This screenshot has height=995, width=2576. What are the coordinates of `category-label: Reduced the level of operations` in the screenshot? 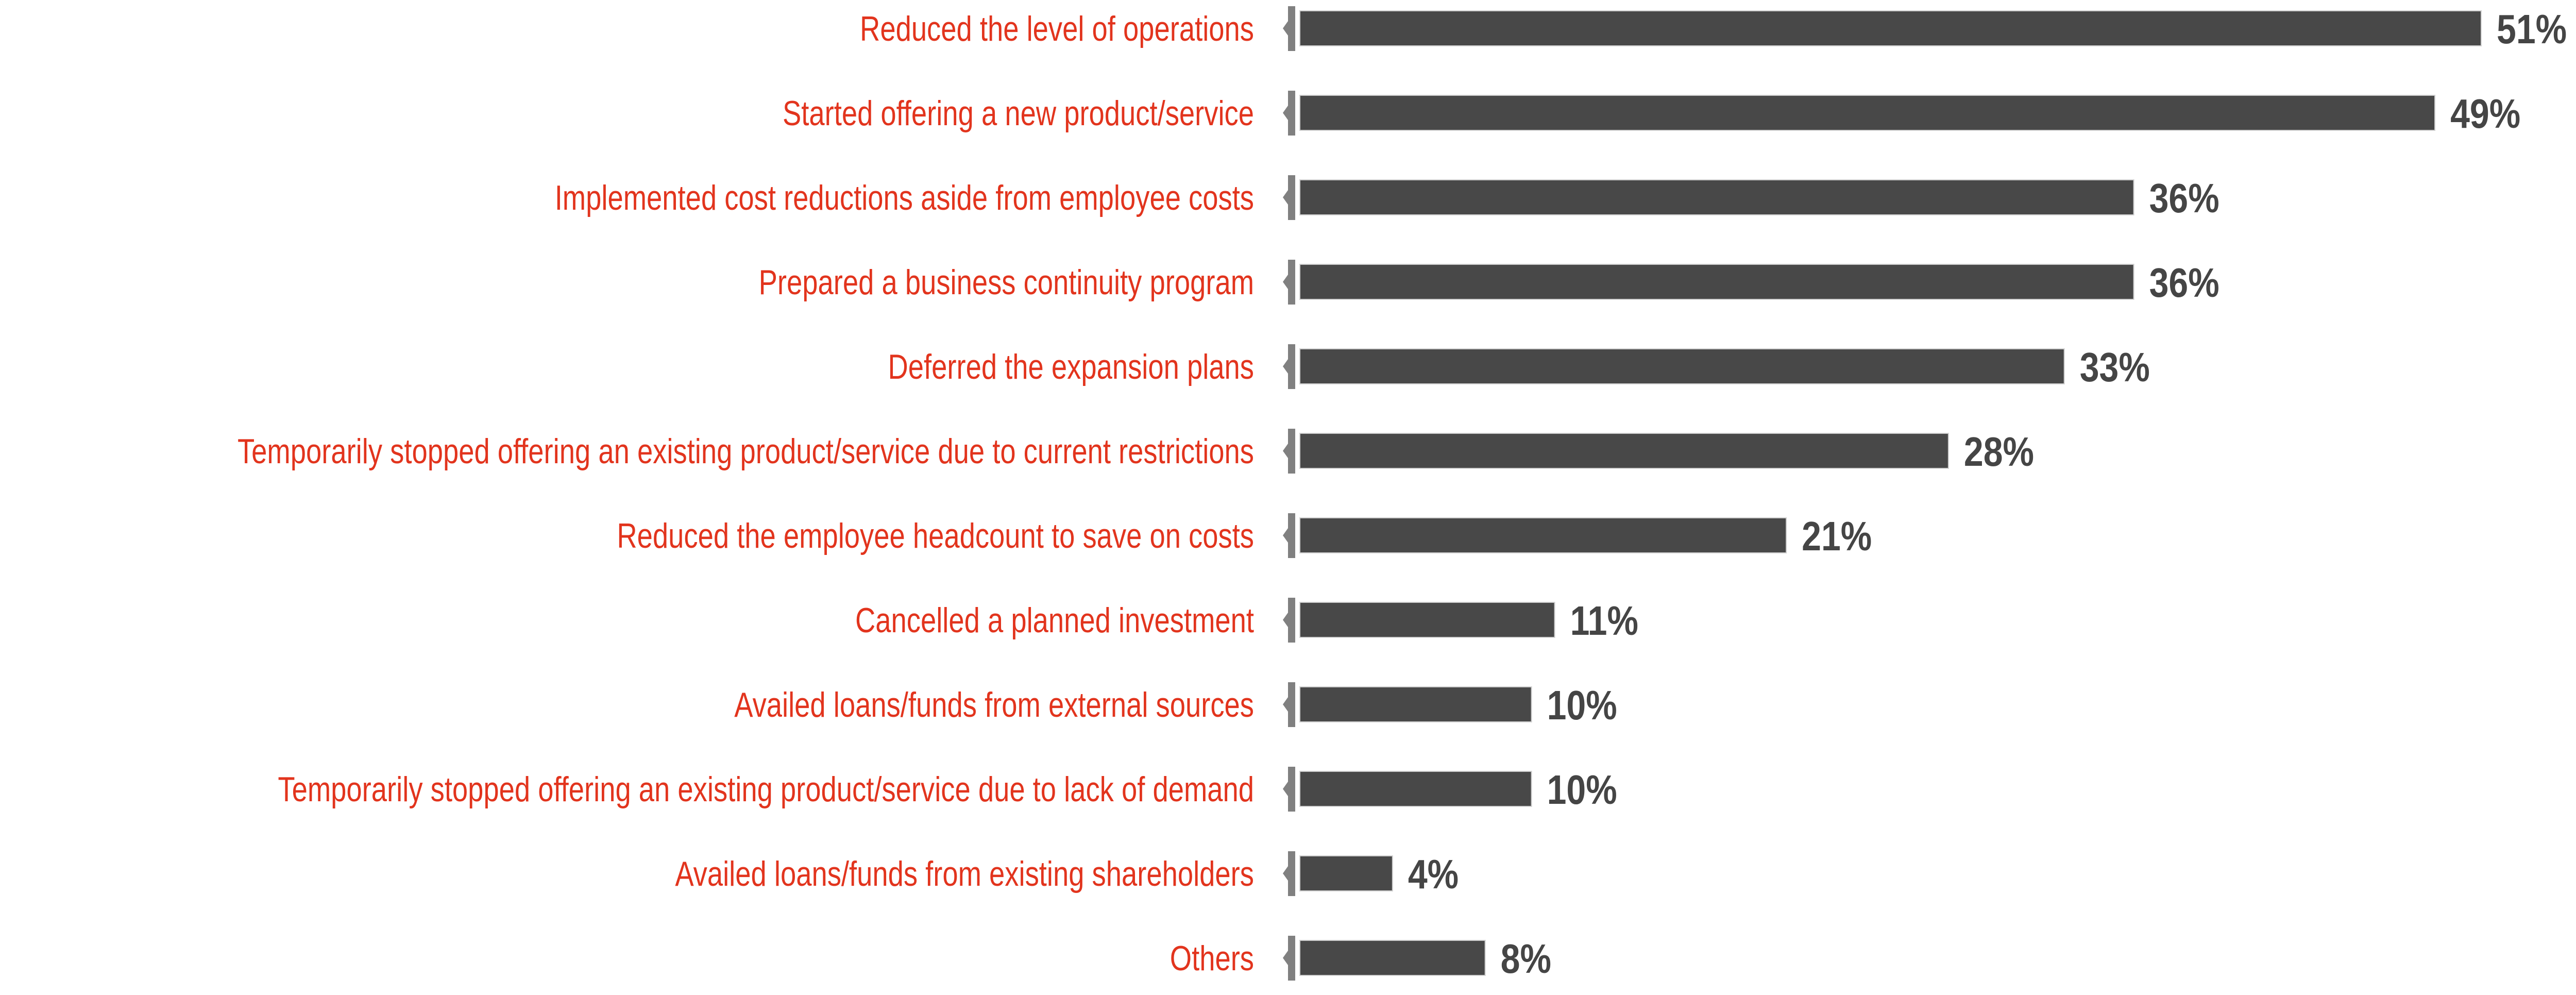 It's located at (1057, 28).